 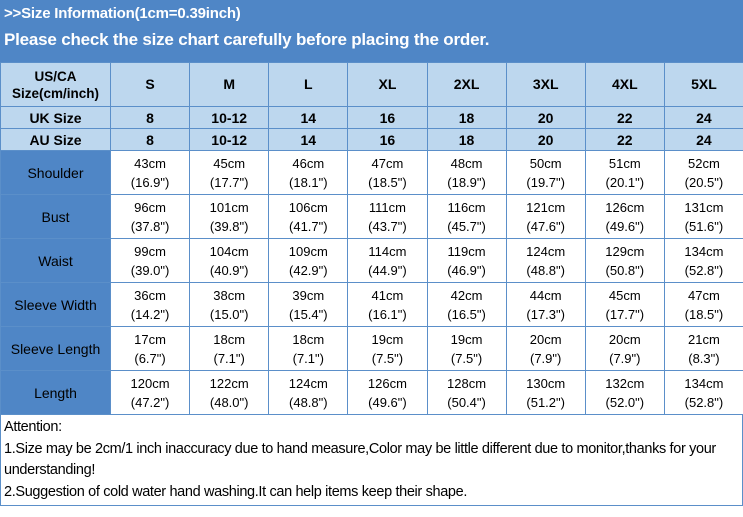 What do you see at coordinates (466, 314) in the screenshot?
I see `measure-inch: (16.5")` at bounding box center [466, 314].